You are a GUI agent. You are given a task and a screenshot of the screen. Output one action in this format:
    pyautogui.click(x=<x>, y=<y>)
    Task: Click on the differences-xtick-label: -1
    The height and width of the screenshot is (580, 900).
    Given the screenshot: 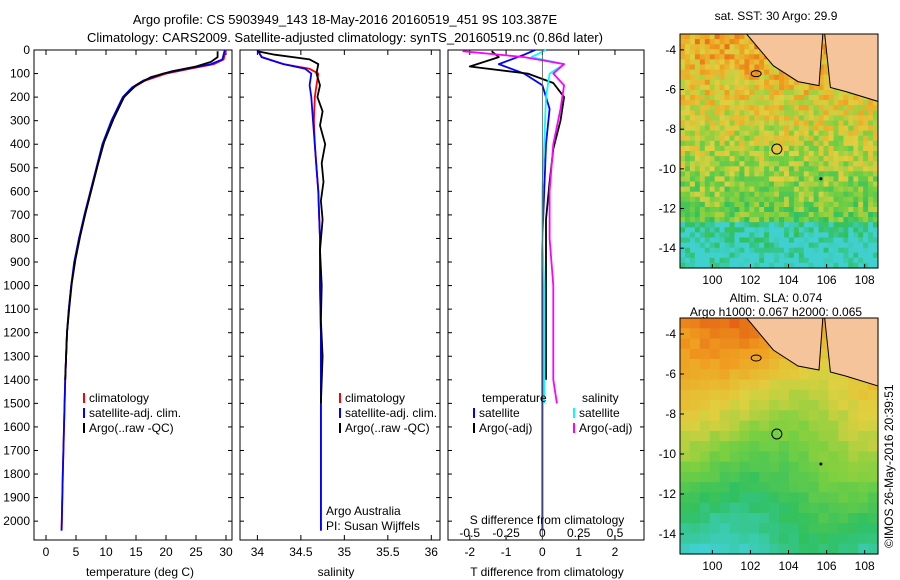 What is the action you would take?
    pyautogui.click(x=506, y=552)
    